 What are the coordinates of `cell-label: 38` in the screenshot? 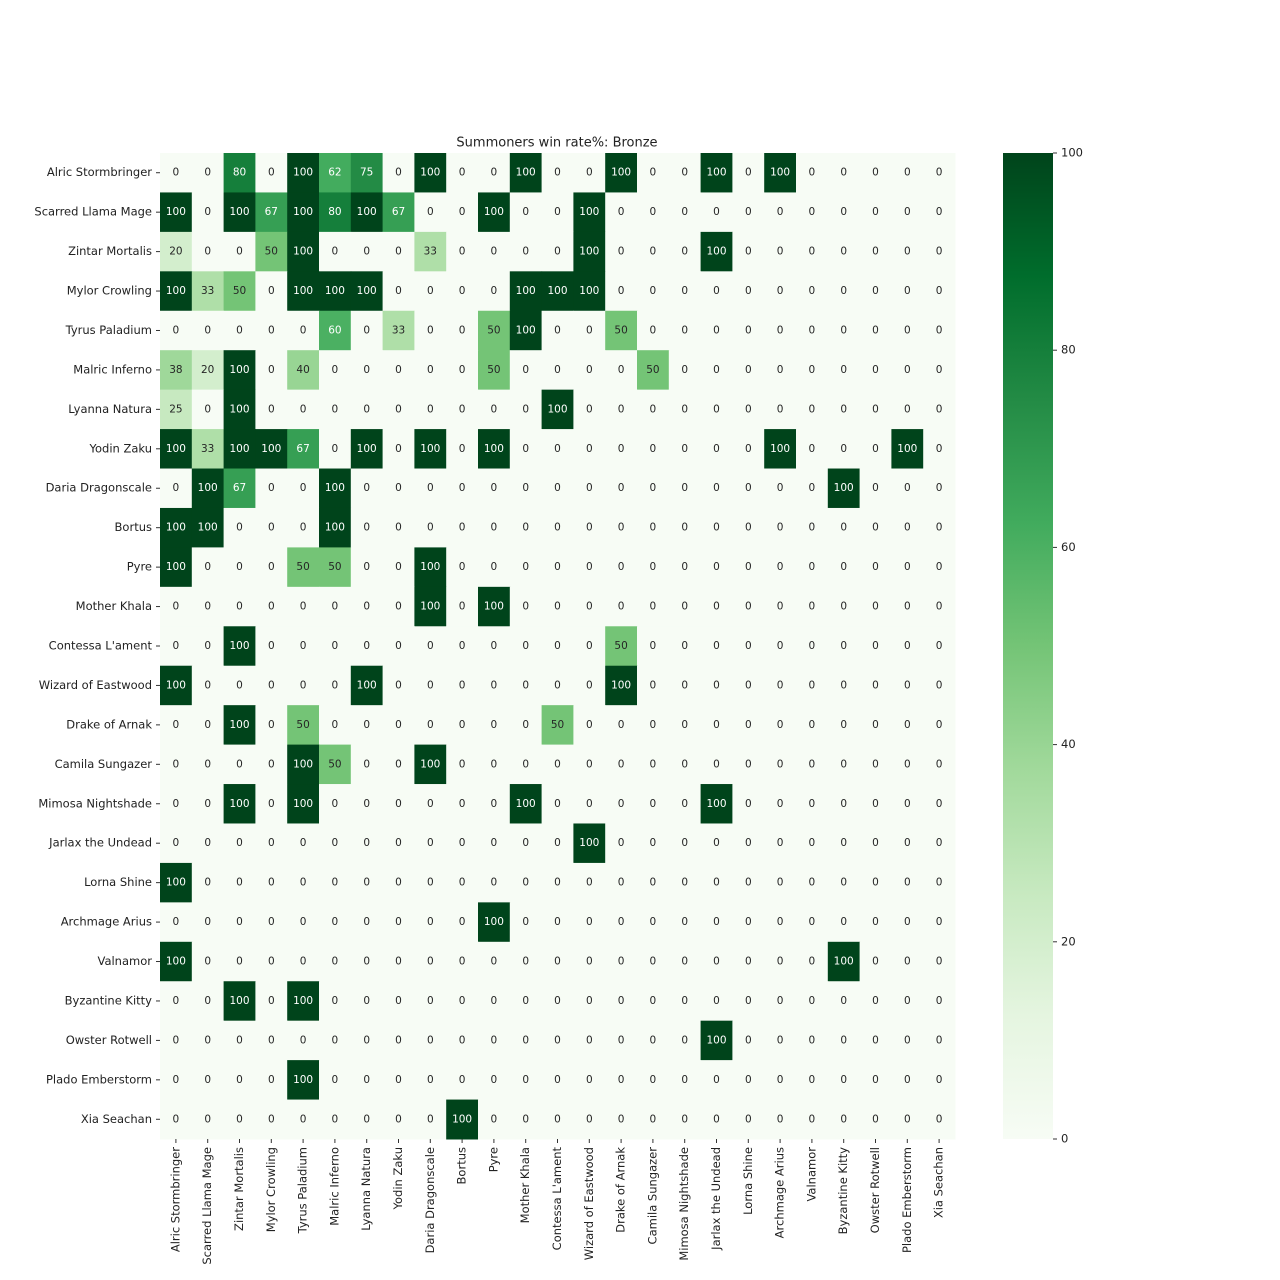 It's located at (175, 370).